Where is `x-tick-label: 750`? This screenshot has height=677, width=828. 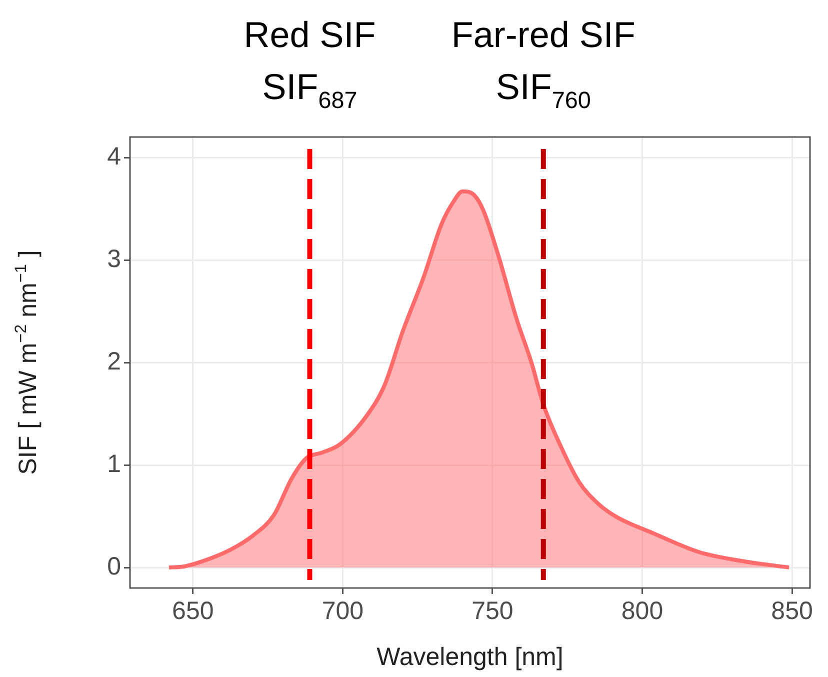 x-tick-label: 750 is located at coordinates (493, 610).